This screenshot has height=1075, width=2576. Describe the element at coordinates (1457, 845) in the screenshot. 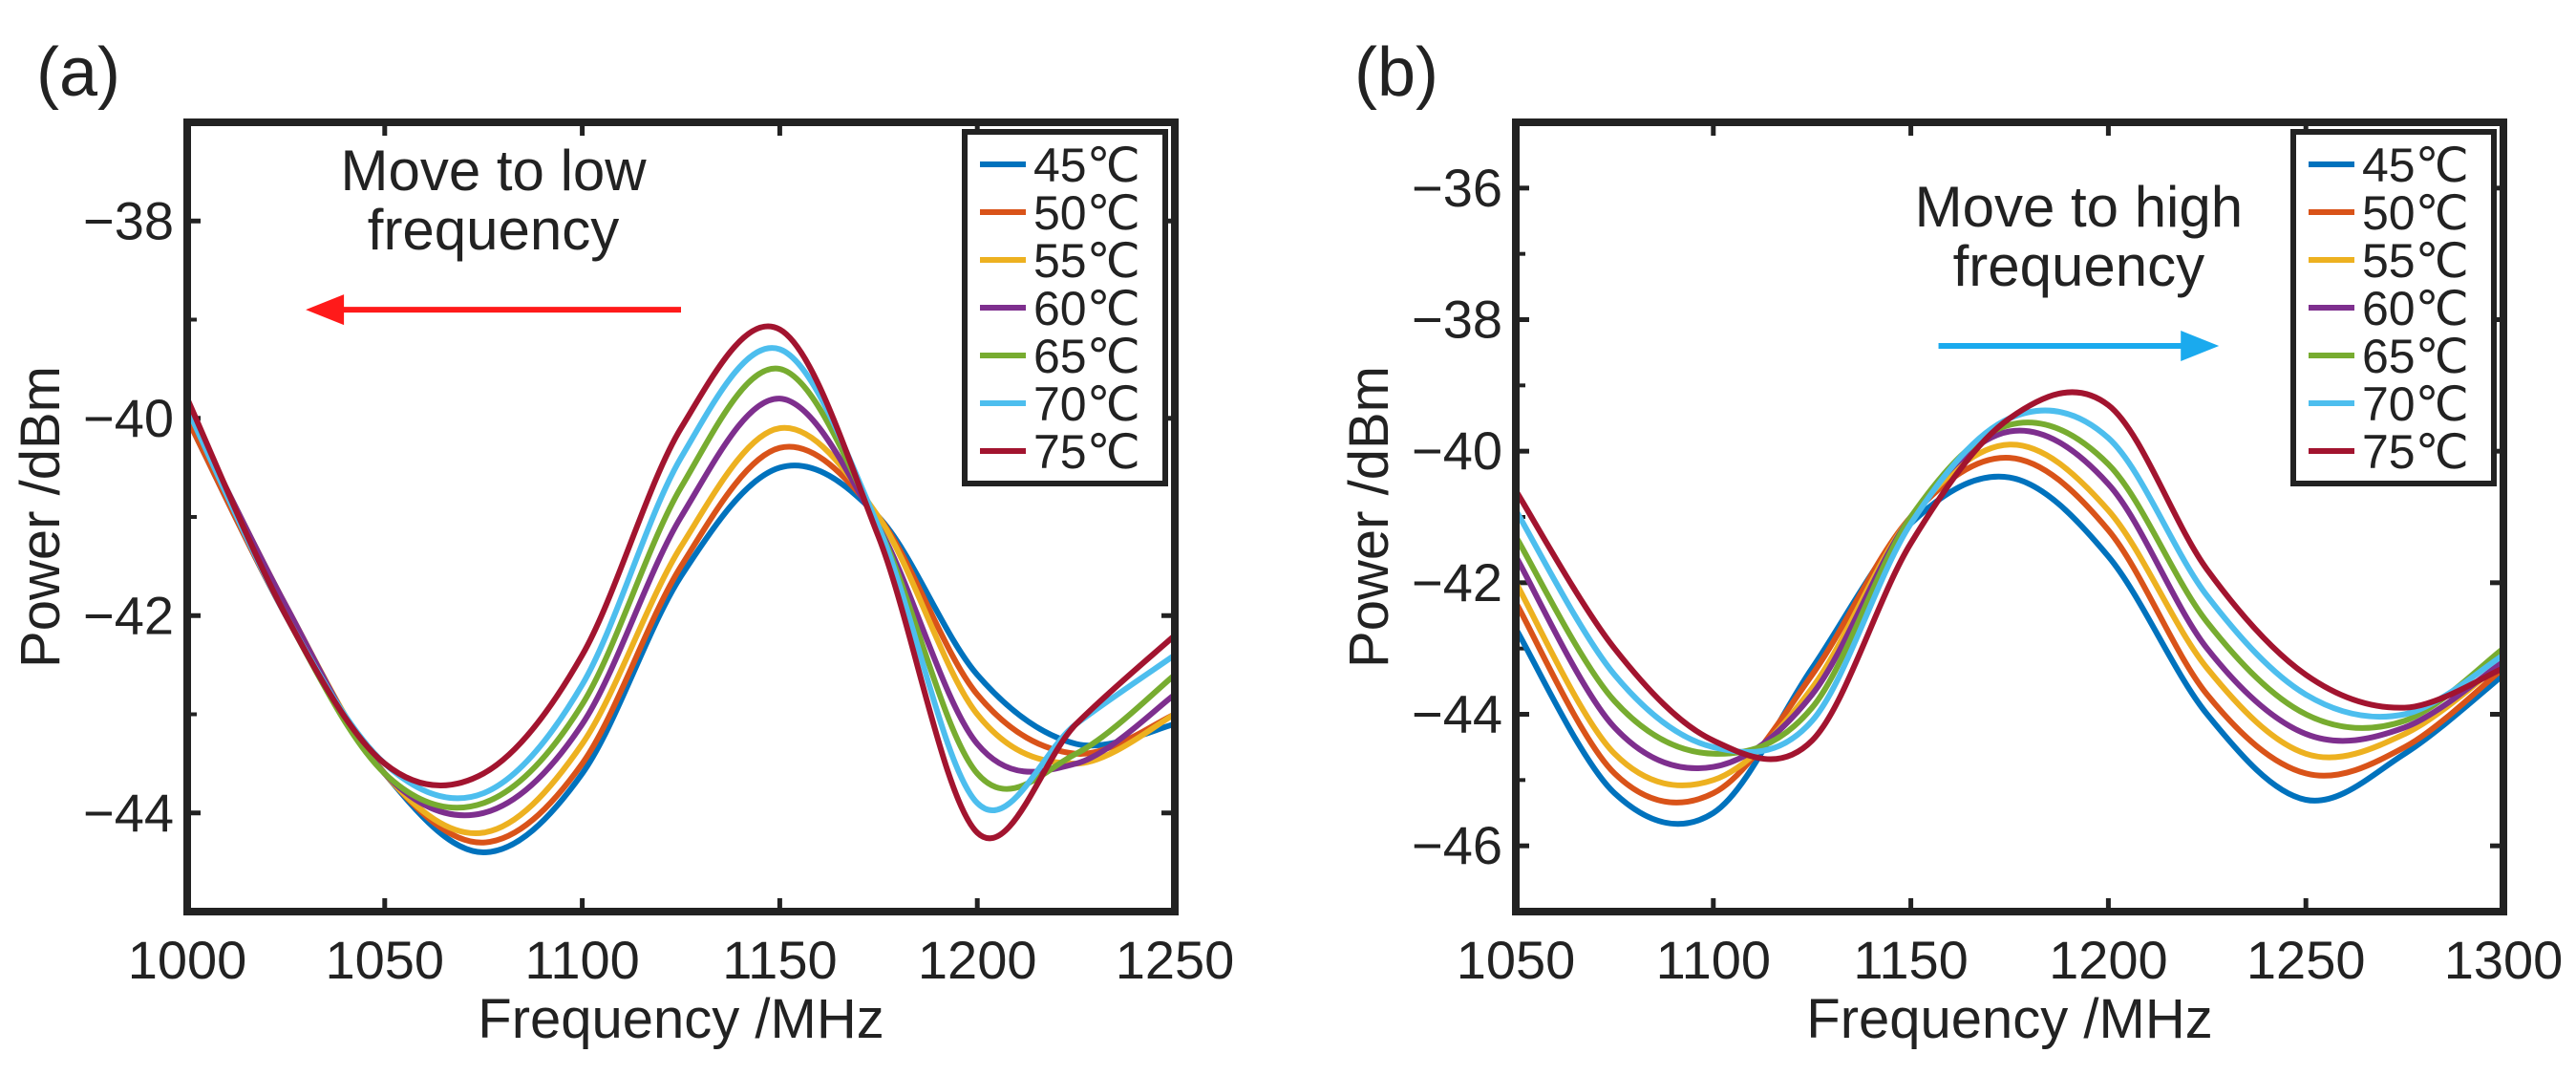

I see `y-tick-label: −46` at that location.